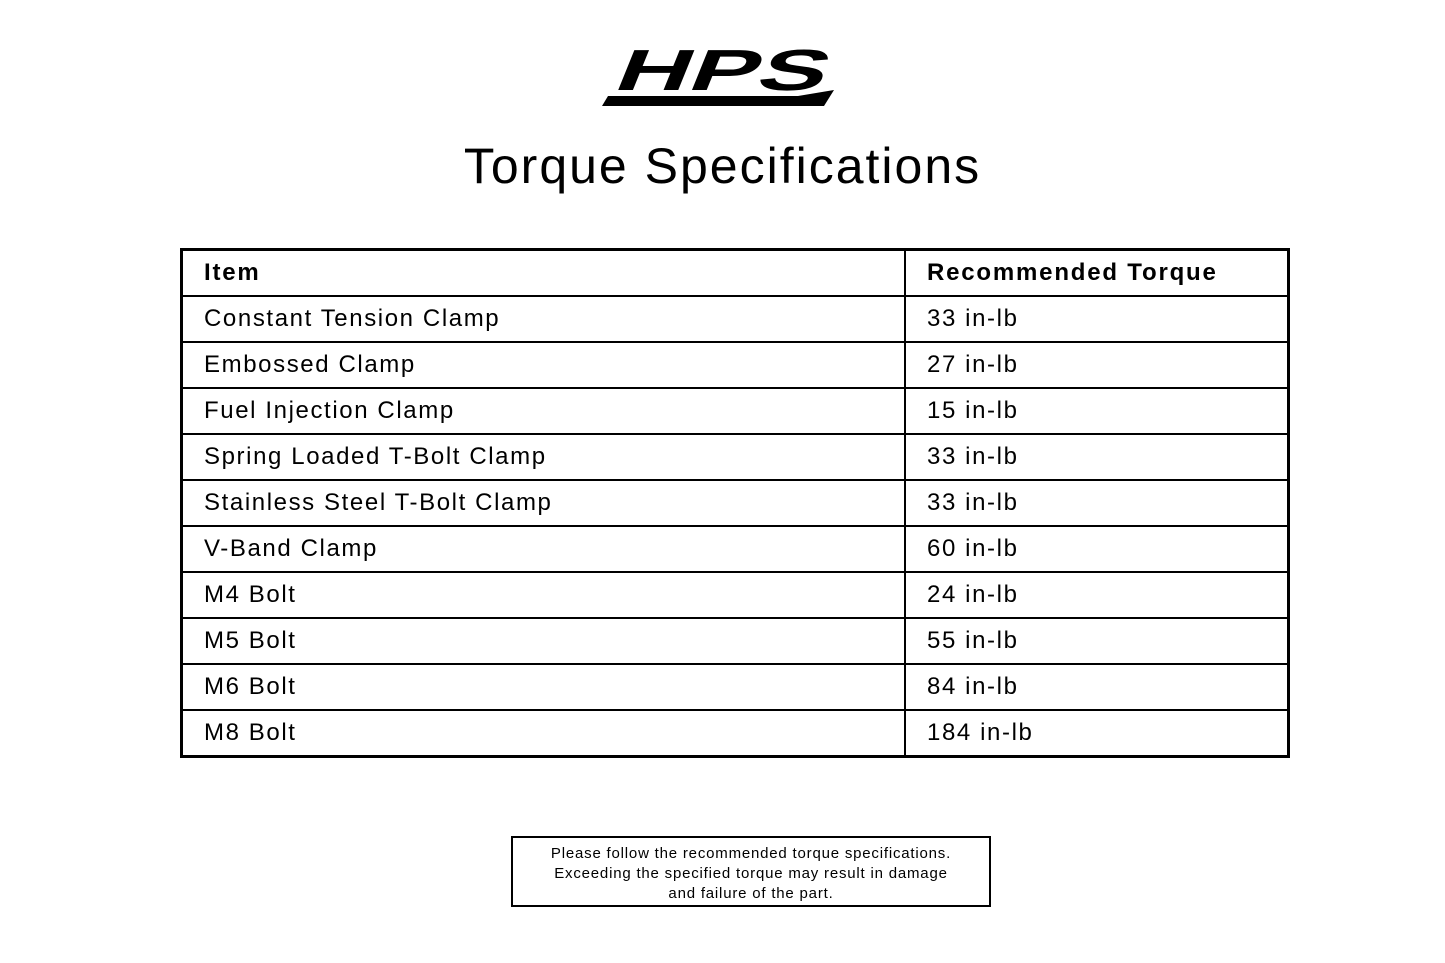 This screenshot has height=963, width=1445. I want to click on table-row: Spring Loaded T-Bolt Clamp 33 in-lb, so click(735, 457).